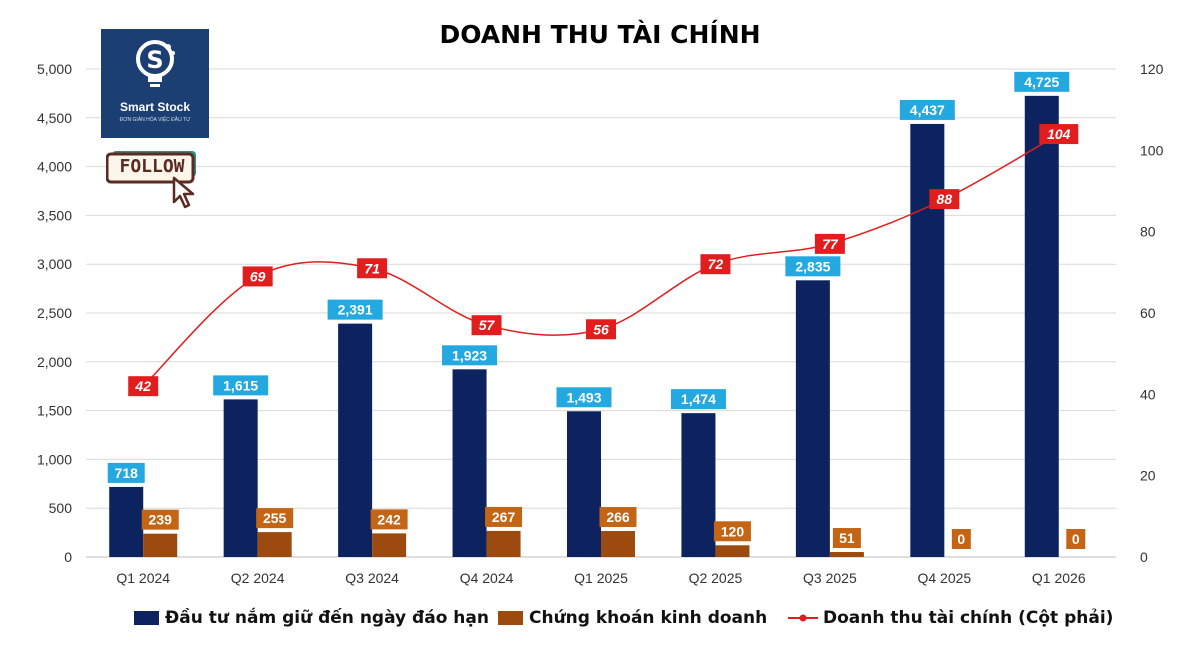 This screenshot has height=652, width=1200. I want to click on legend-line-marker, so click(803, 618).